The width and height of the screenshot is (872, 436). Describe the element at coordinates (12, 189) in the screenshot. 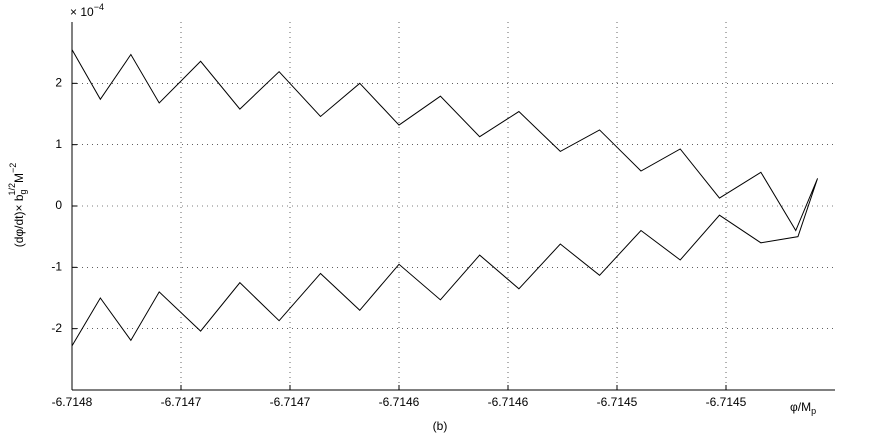

I see `y-label-sup: 1/2` at that location.